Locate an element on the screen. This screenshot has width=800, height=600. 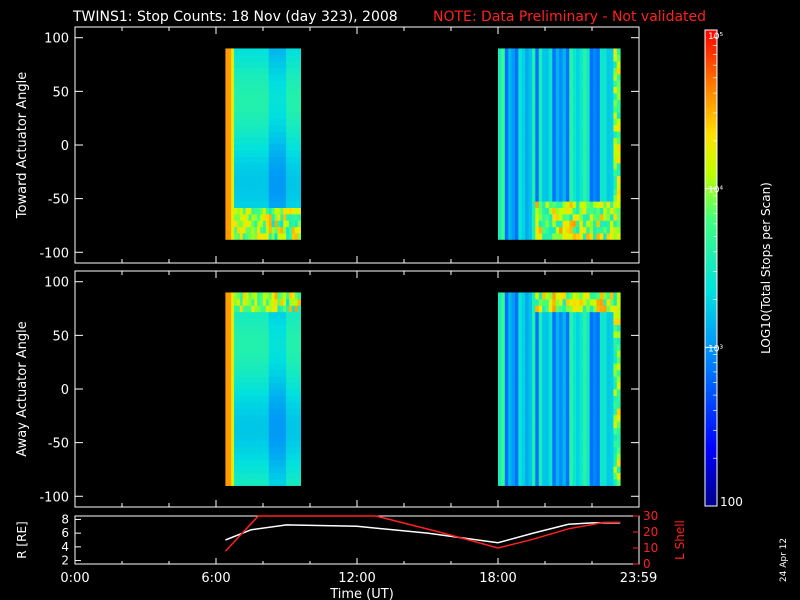
colorbar-label: LOG10(Total Stops per Scan) is located at coordinates (766, 268).